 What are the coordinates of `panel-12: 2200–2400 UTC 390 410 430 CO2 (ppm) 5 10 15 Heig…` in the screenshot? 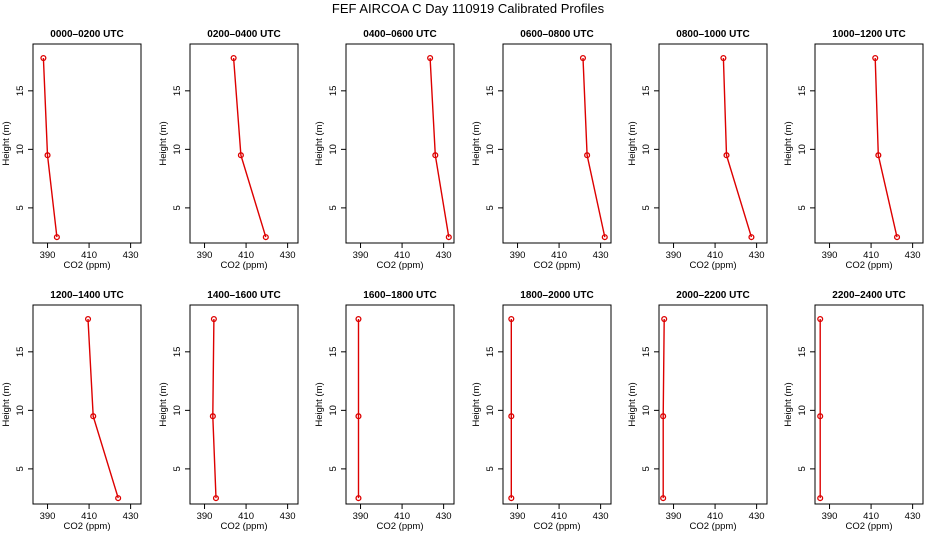 It's located at (853, 411).